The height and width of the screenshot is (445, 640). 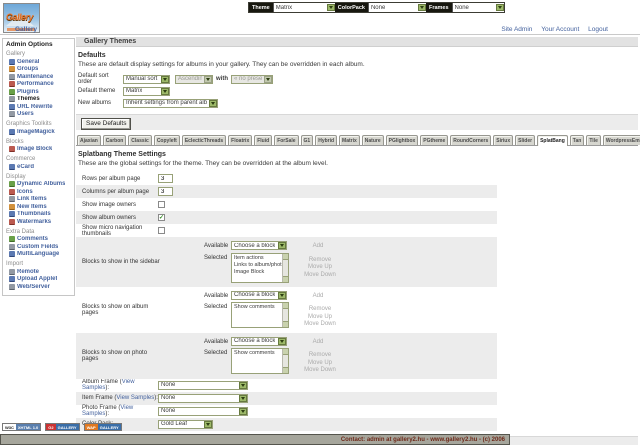 What do you see at coordinates (318, 341) in the screenshot?
I see `blocks-photo-add-link: Add` at bounding box center [318, 341].